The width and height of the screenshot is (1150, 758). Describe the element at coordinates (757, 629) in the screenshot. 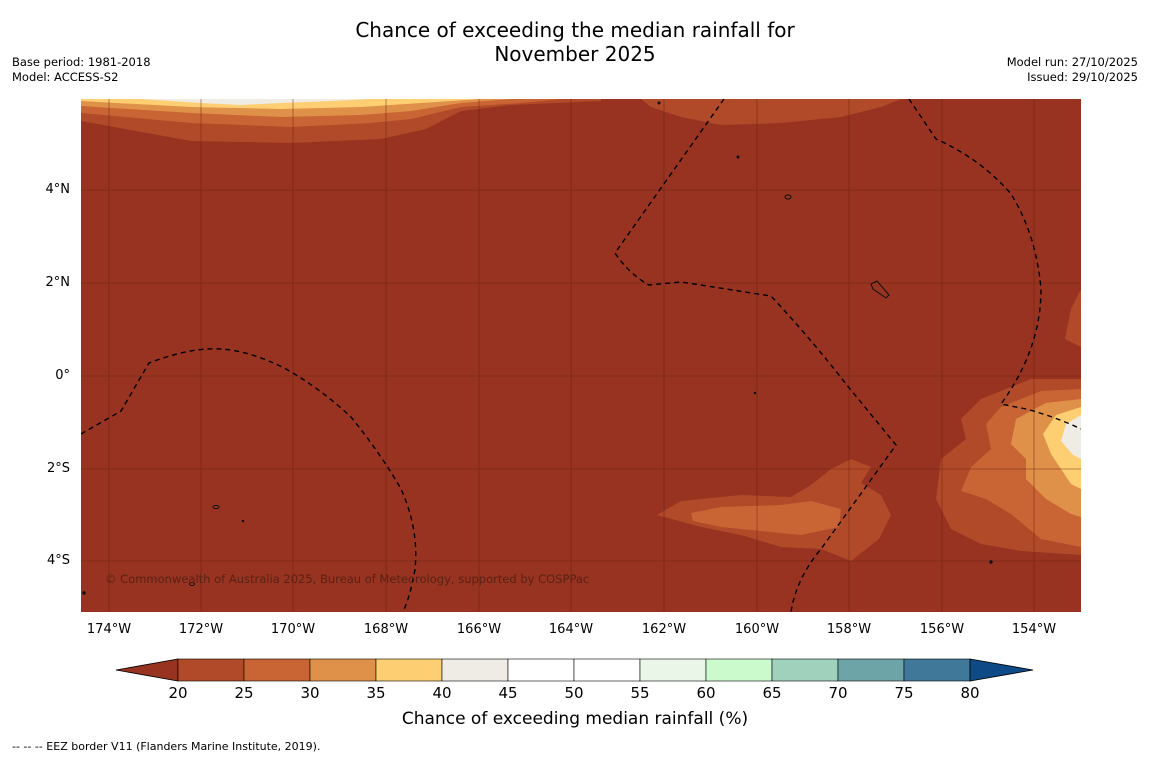

I see `lon-label-160w: 160°W` at that location.